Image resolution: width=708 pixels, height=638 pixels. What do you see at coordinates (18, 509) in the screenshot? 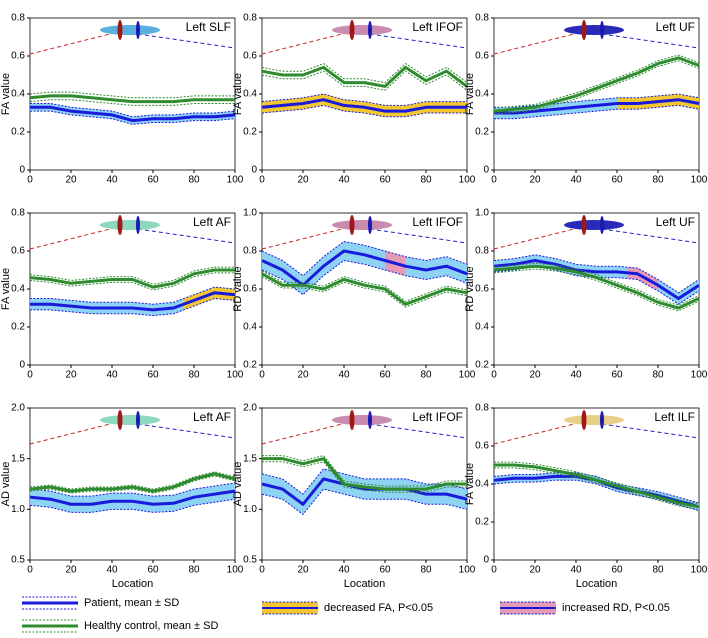
I see `y-tick-label: 1.0` at bounding box center [18, 509].